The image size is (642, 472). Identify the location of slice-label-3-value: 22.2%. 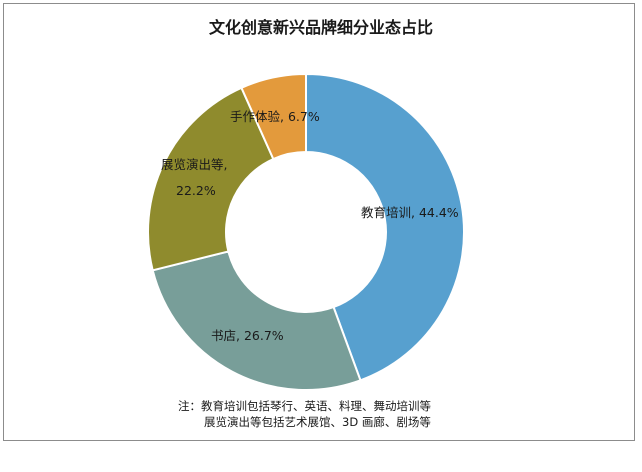
(196, 190).